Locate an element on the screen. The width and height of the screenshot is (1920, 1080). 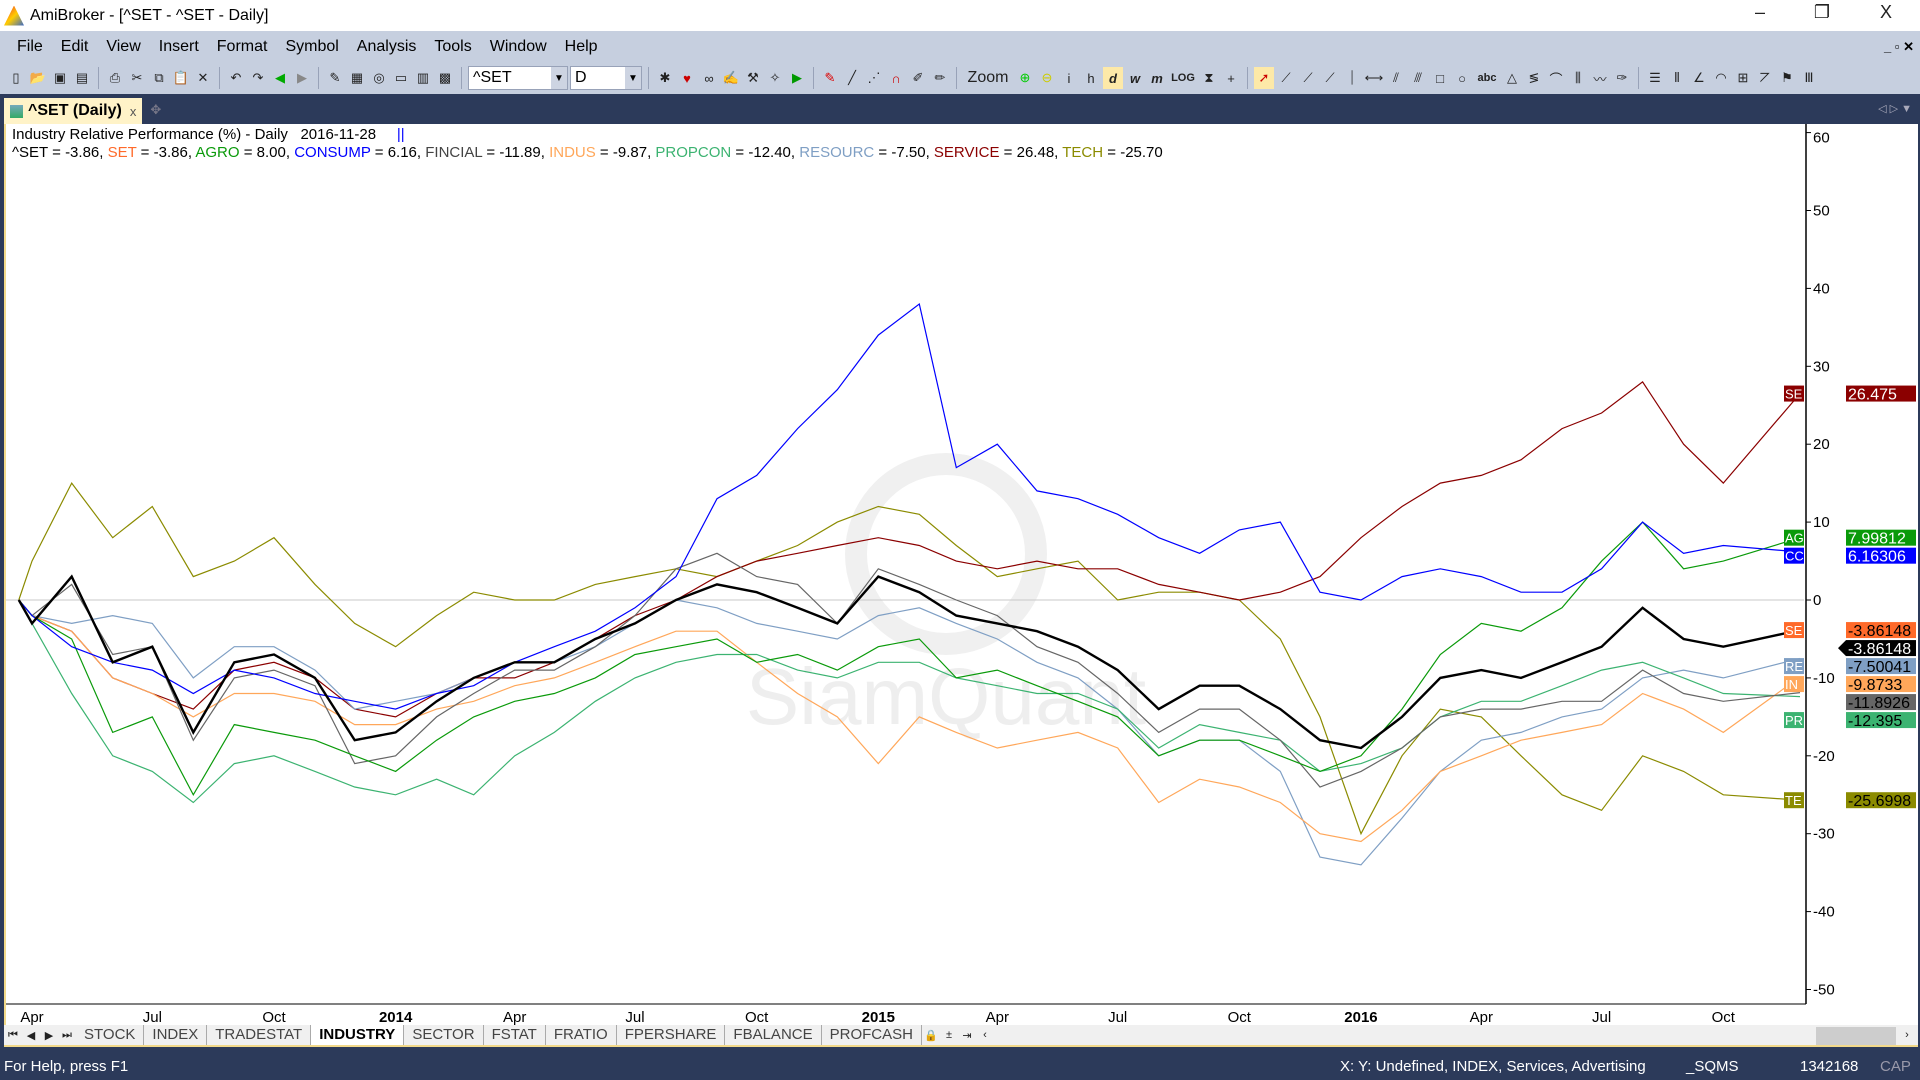
interval-combo: D ▼ is located at coordinates (606, 78).